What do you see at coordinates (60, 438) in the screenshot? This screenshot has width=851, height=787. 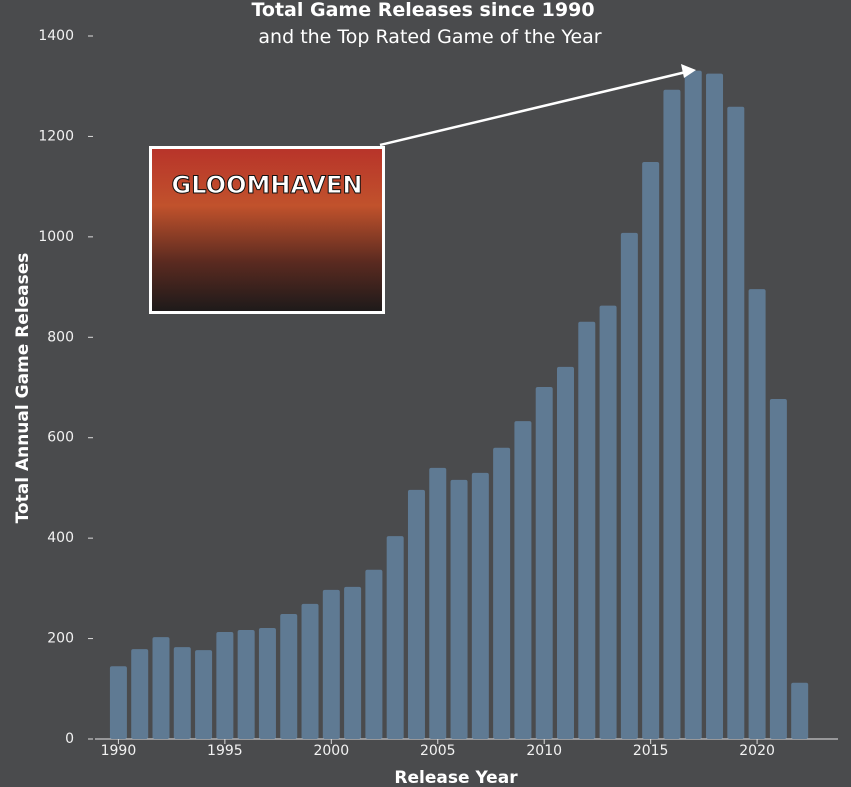 I see `y-tick-label: 600` at bounding box center [60, 438].